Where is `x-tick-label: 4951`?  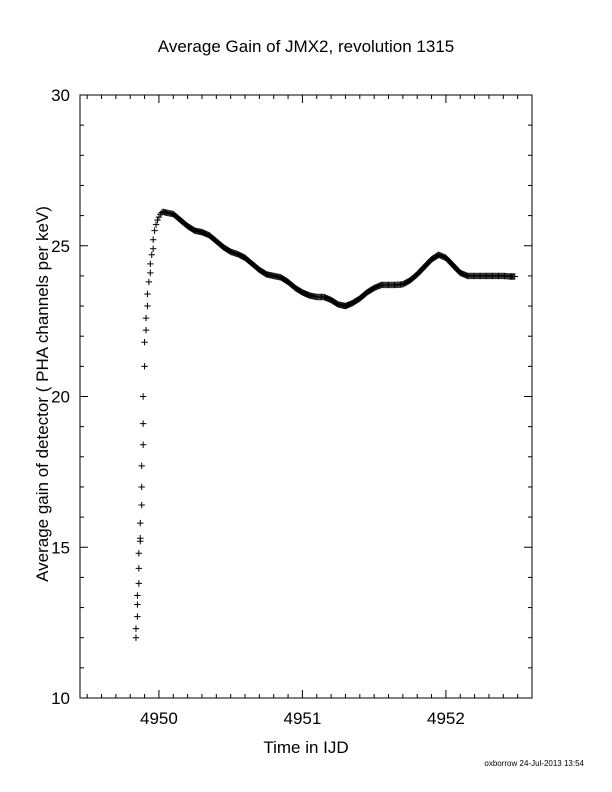
x-tick-label: 4951 is located at coordinates (302, 718).